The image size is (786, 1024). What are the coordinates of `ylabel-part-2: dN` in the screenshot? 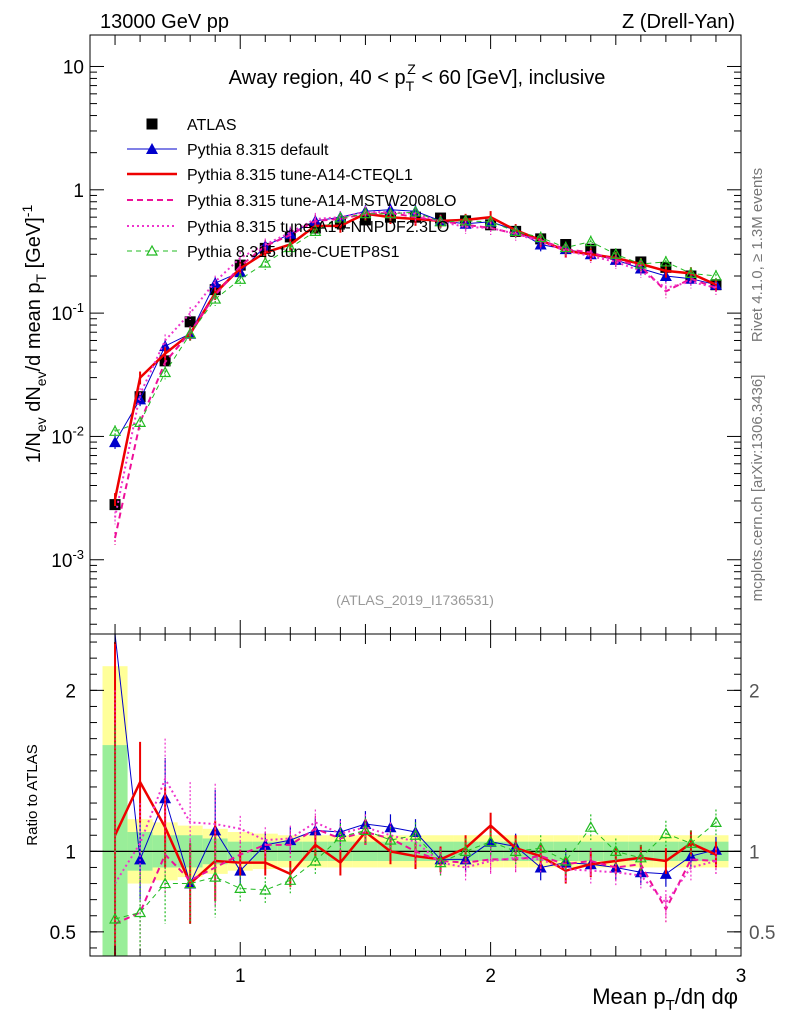 It's located at (34, 401).